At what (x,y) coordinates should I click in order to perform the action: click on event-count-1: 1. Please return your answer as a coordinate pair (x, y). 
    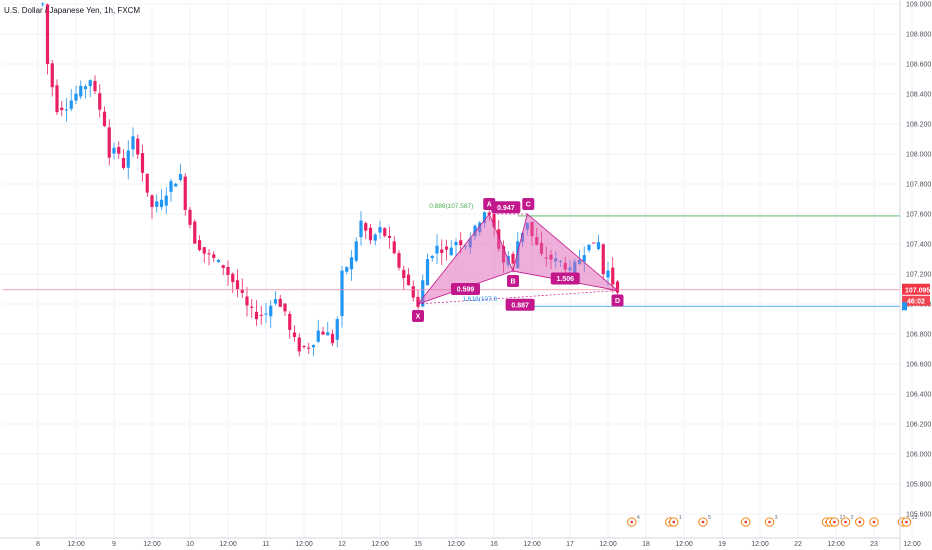
    Looking at the image, I should click on (680, 518).